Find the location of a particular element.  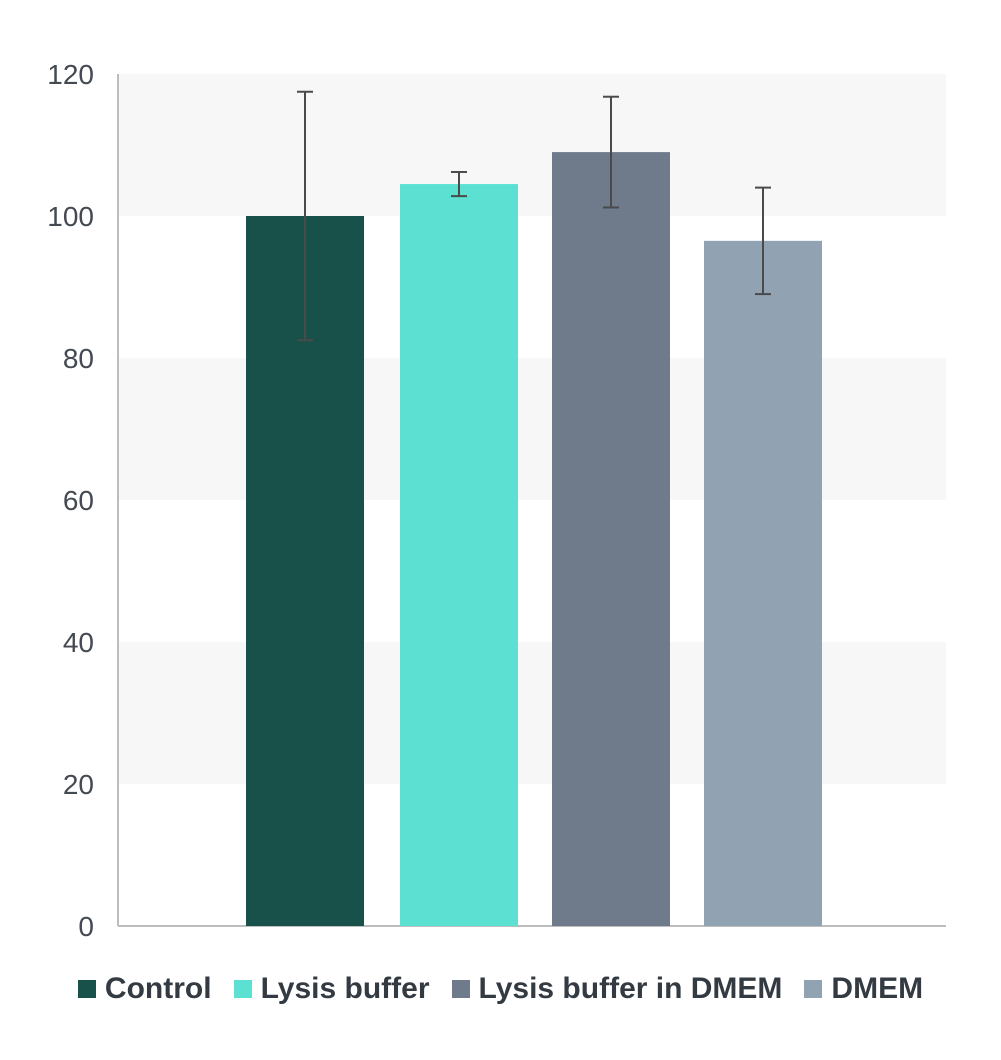

legend-item: Lysis buffer in DMEM is located at coordinates (617, 989).